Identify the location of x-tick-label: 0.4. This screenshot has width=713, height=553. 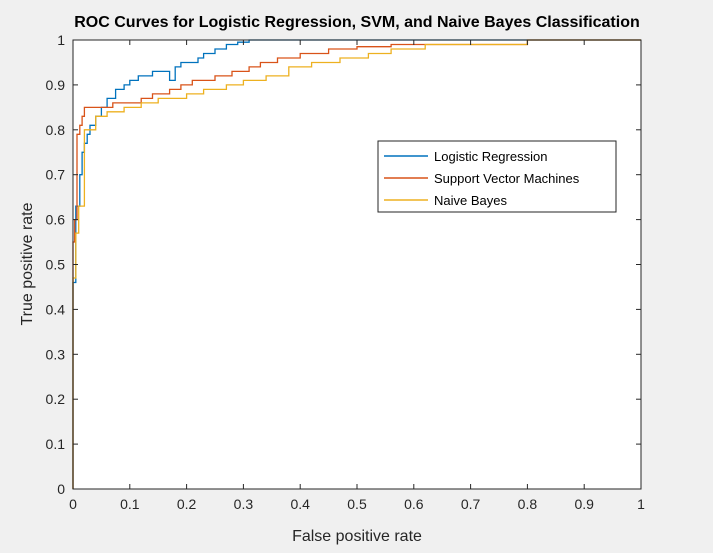
(300, 504).